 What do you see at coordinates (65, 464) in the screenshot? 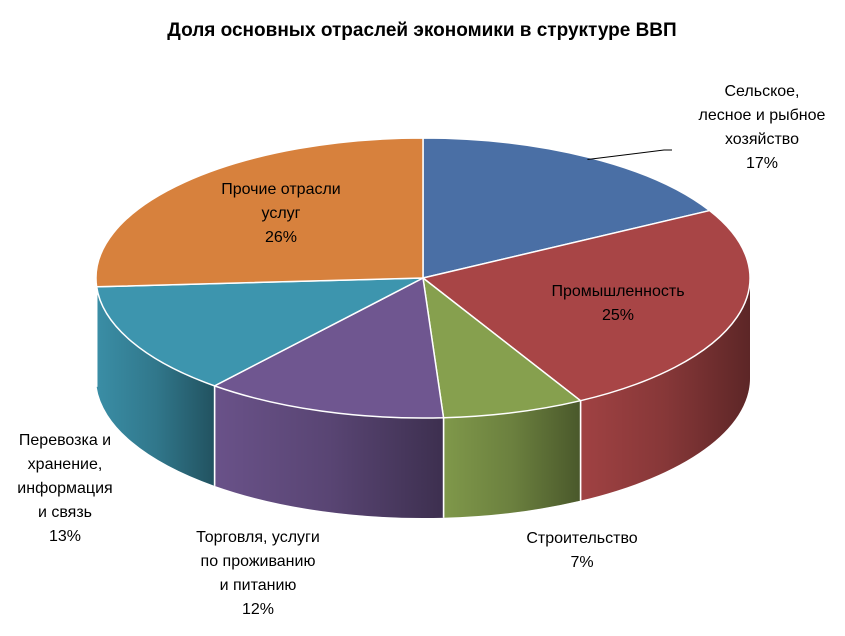
I see `slice-label-line: хранение,` at bounding box center [65, 464].